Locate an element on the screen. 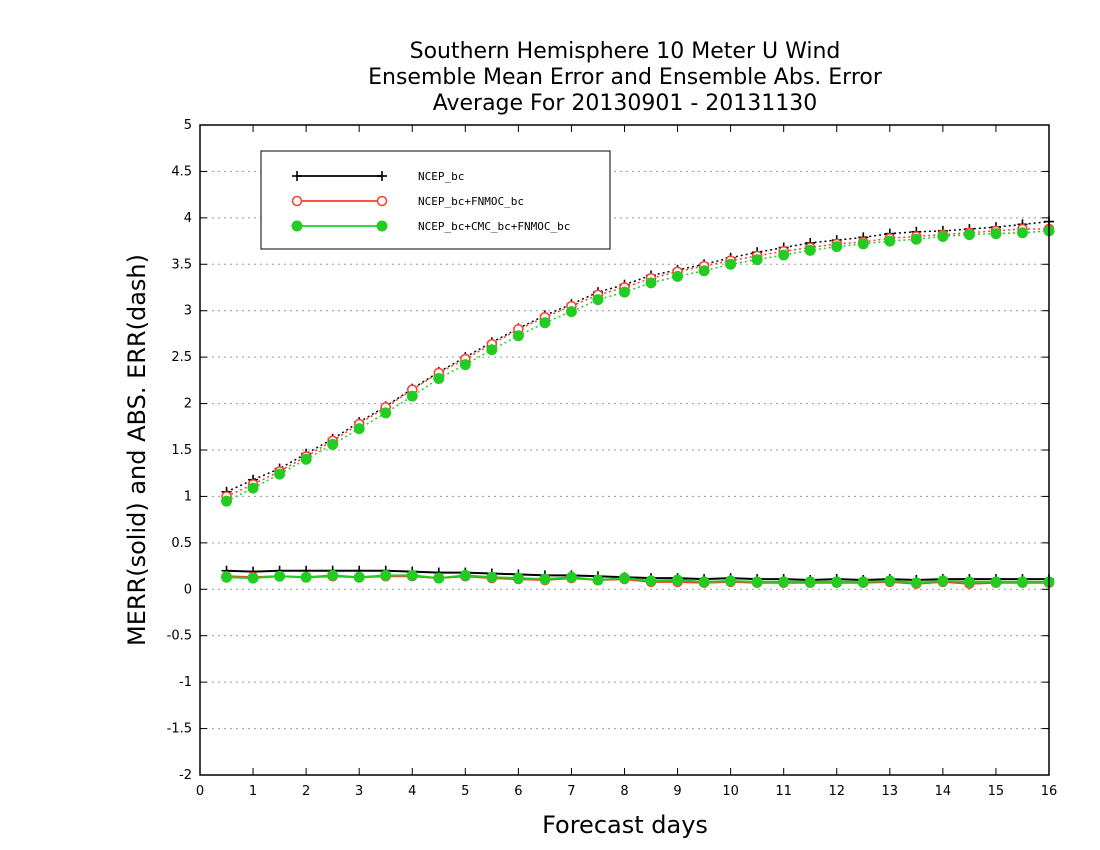  y-tick-label: -1 is located at coordinates (185, 682).